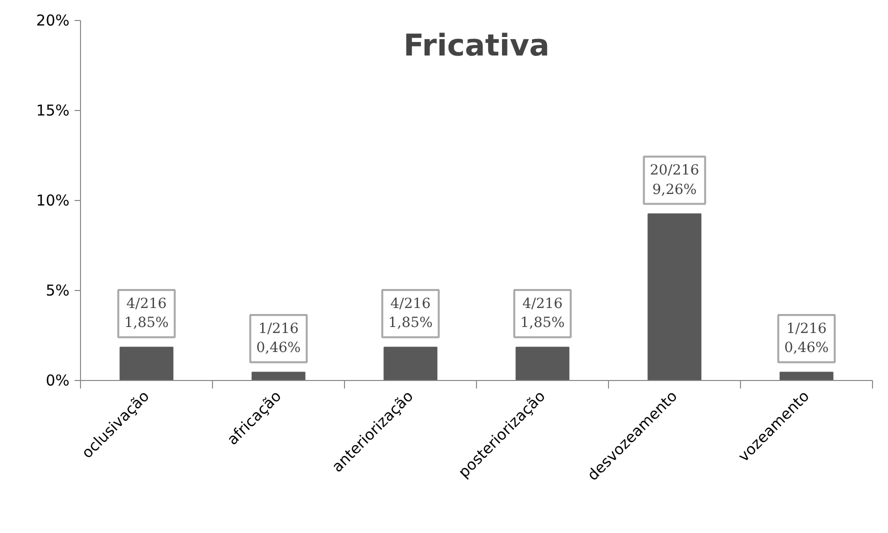 This screenshot has width=888, height=533. Describe the element at coordinates (58, 381) in the screenshot. I see `y-tick-label: 0%` at that location.